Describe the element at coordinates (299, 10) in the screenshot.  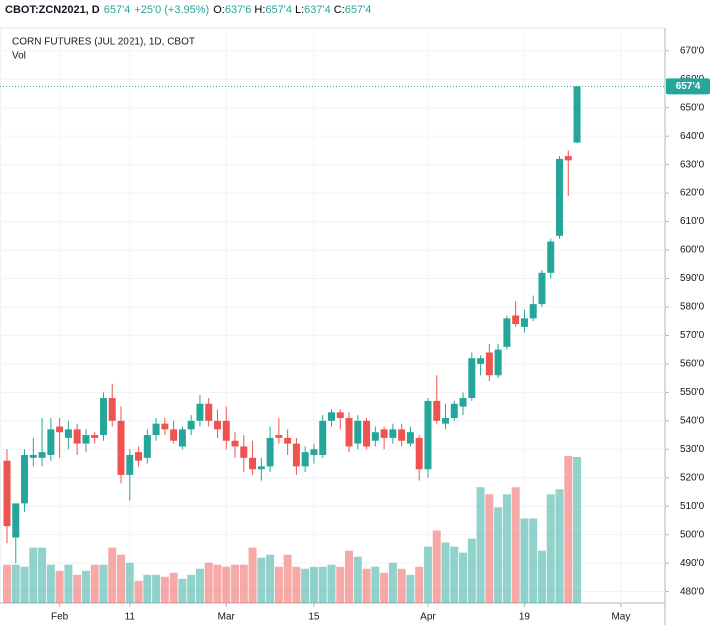
I see `ohlc-key: L:` at that location.